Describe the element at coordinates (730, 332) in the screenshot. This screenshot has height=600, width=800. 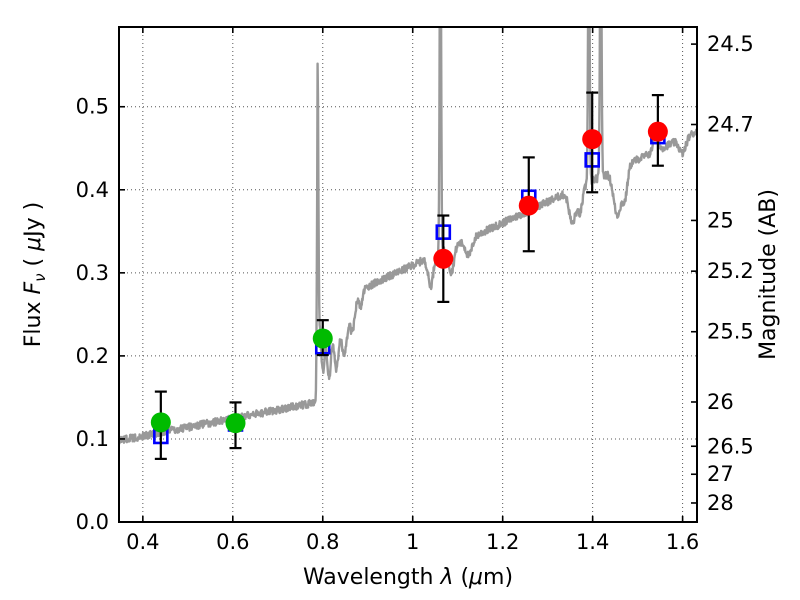
I see `magtick-label-4: 25.5` at that location.